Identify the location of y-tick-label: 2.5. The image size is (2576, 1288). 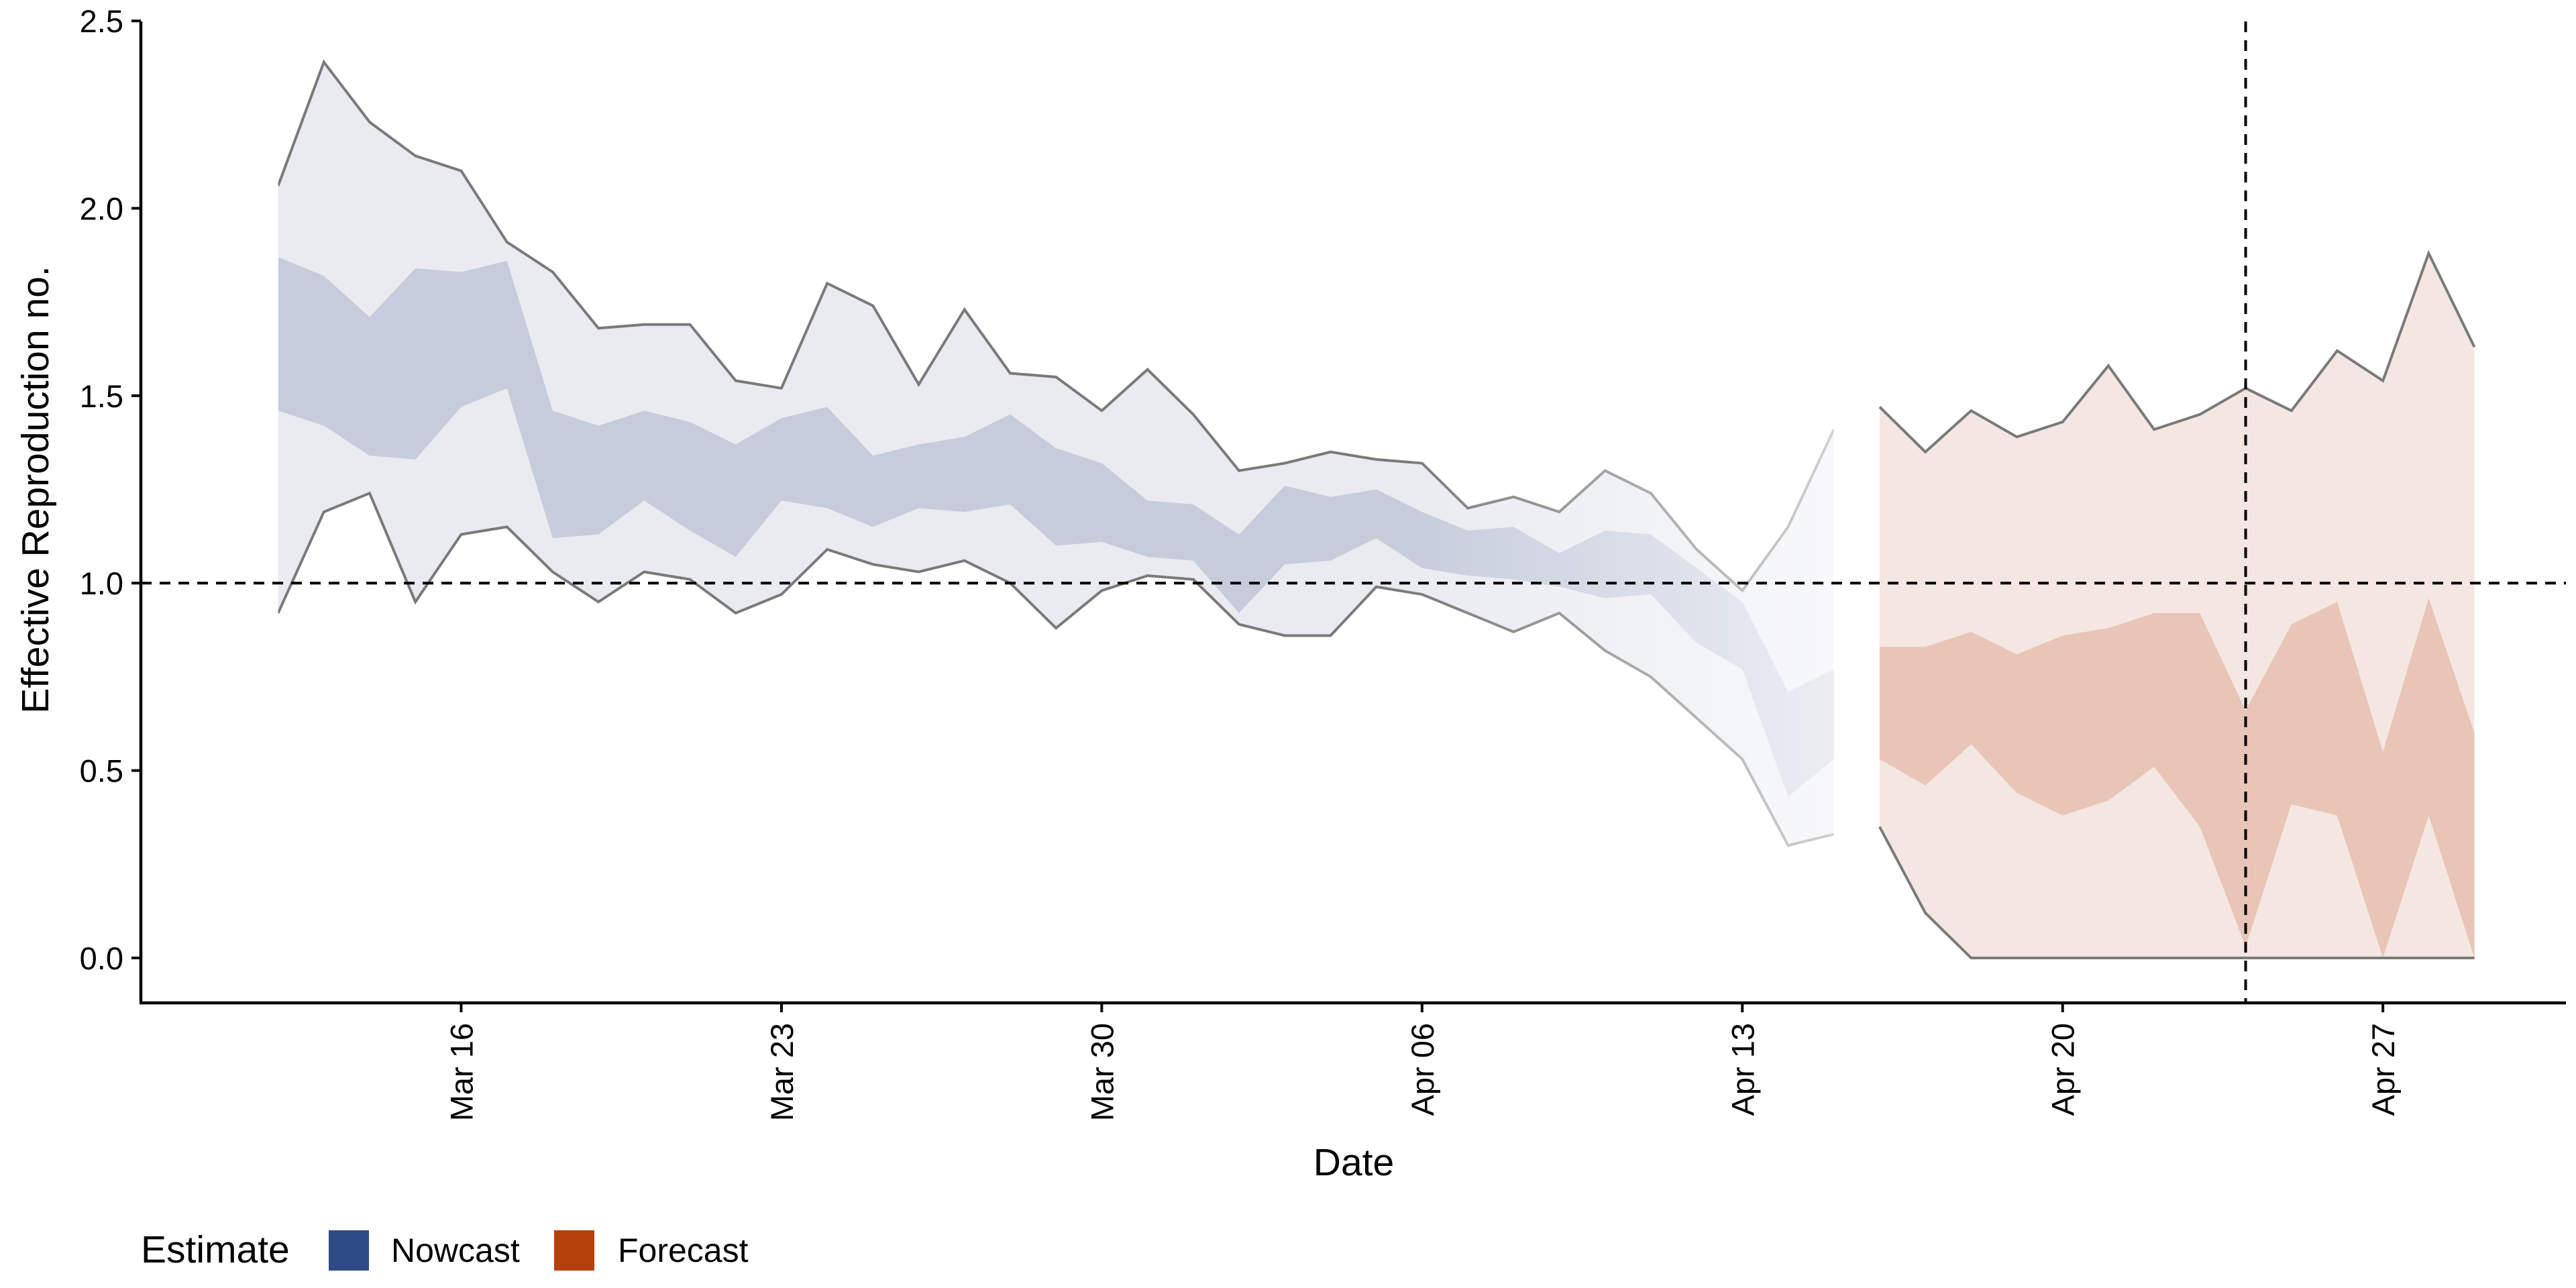
(101, 21).